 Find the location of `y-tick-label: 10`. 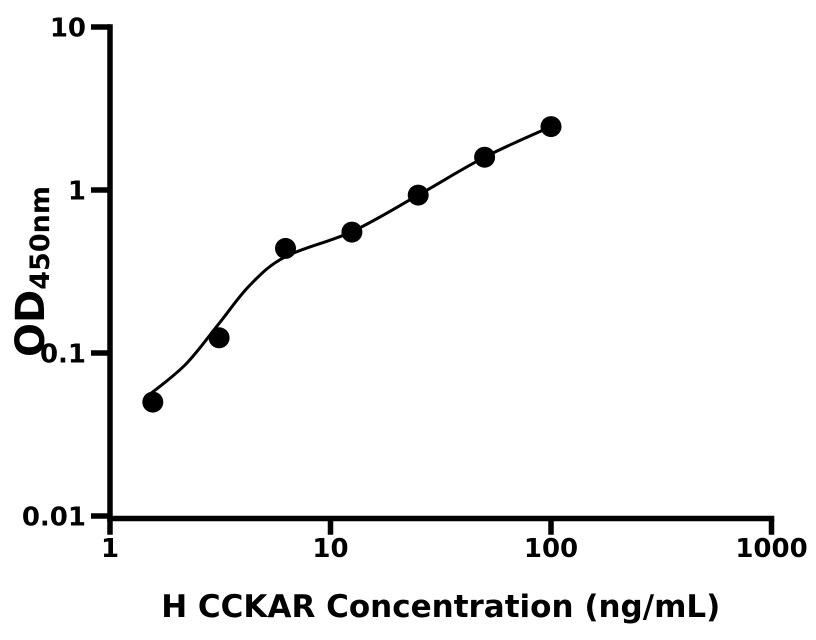

y-tick-label: 10 is located at coordinates (68, 29).